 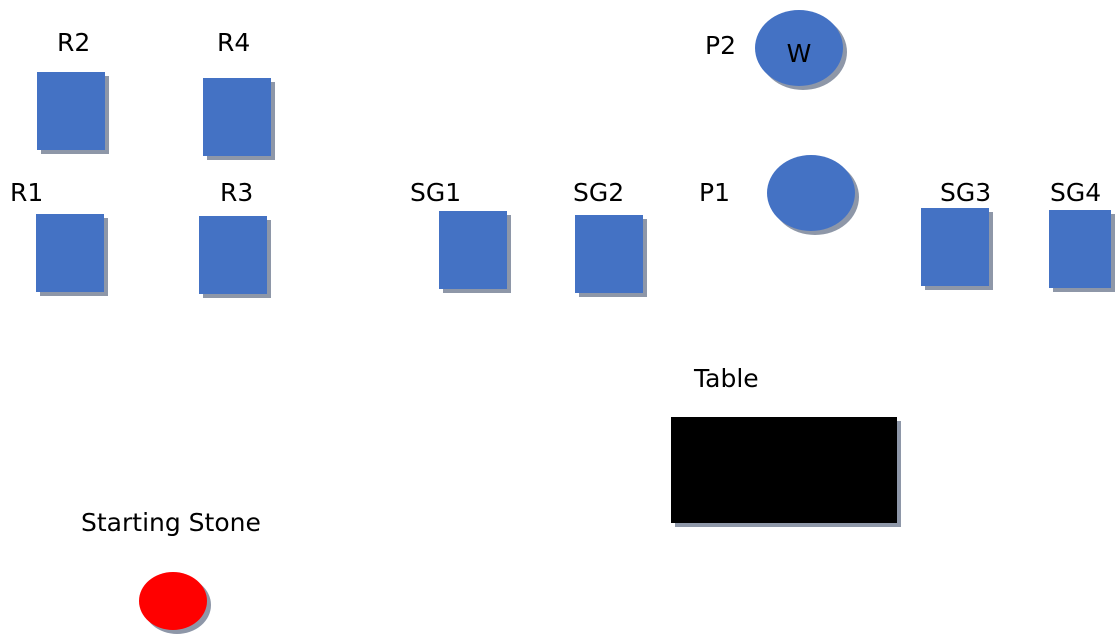 I want to click on label-sg4: SG4, so click(x=1076, y=192).